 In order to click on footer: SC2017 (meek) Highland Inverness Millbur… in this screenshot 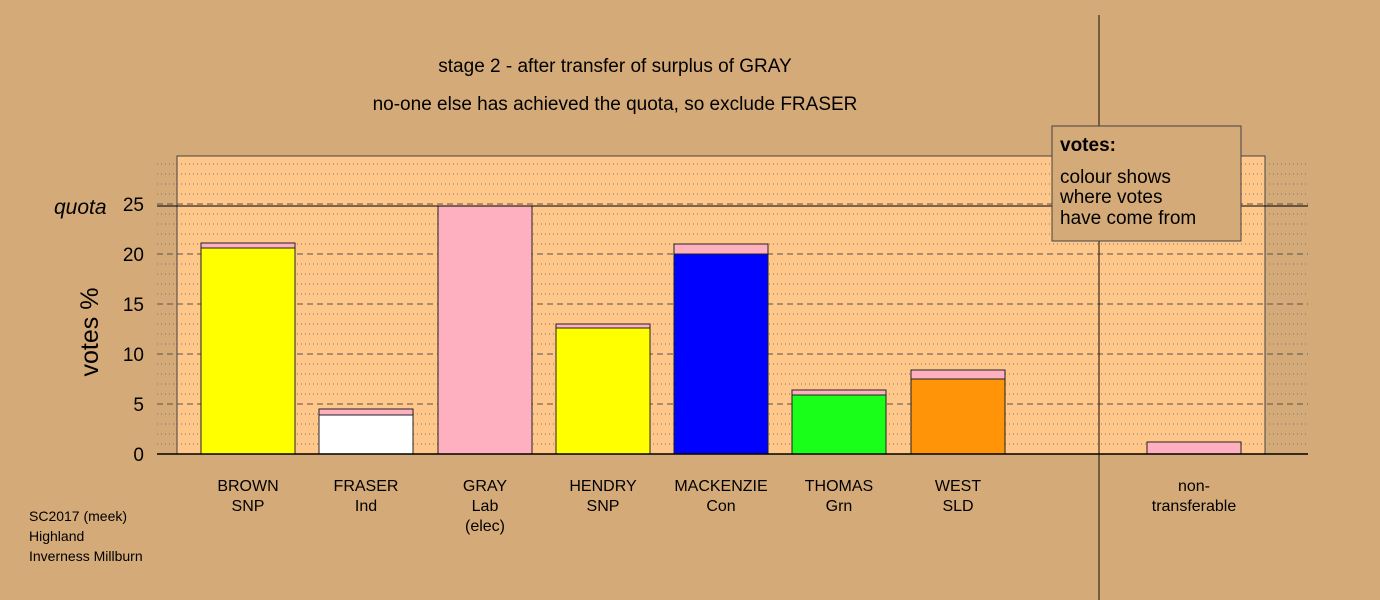, I will do `click(86, 536)`.